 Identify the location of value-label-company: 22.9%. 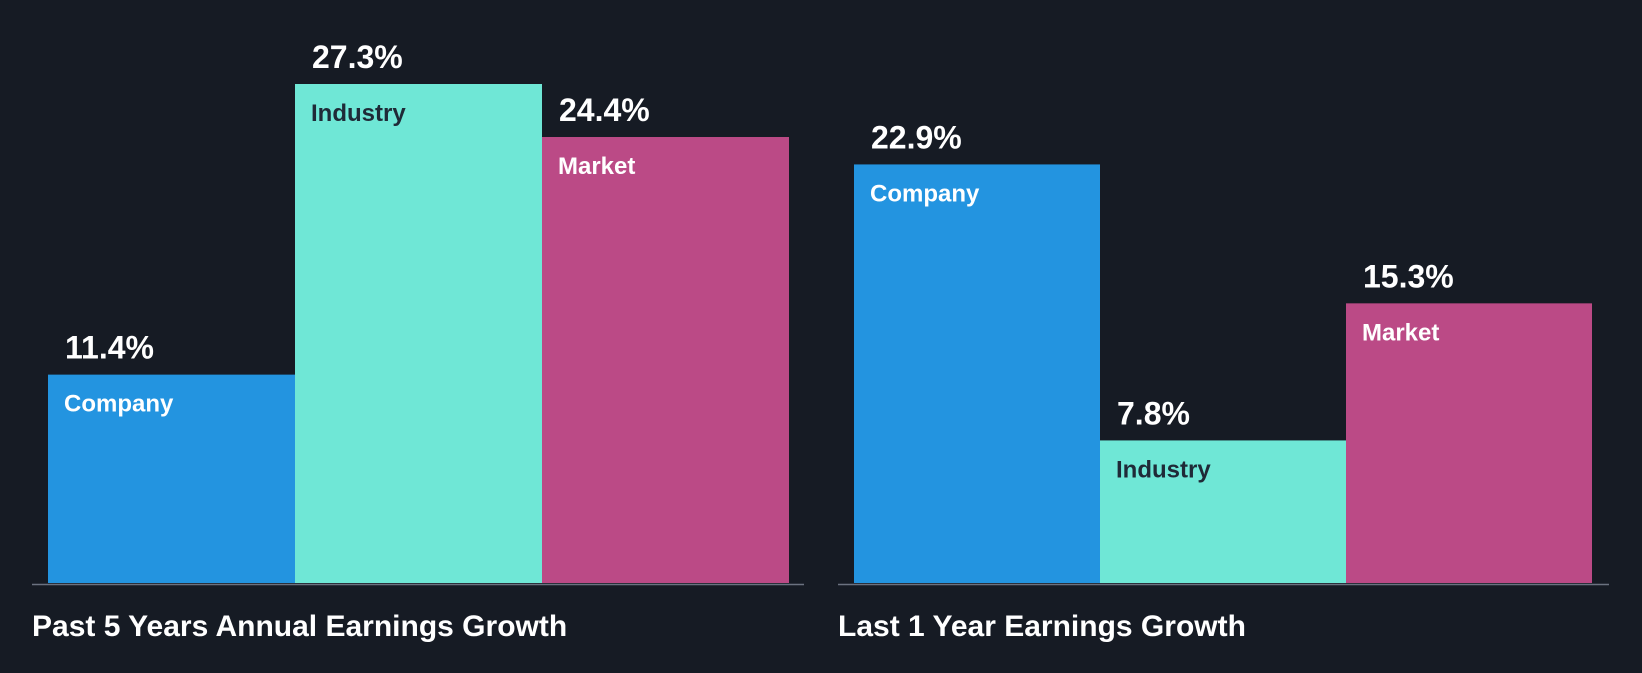
(916, 137).